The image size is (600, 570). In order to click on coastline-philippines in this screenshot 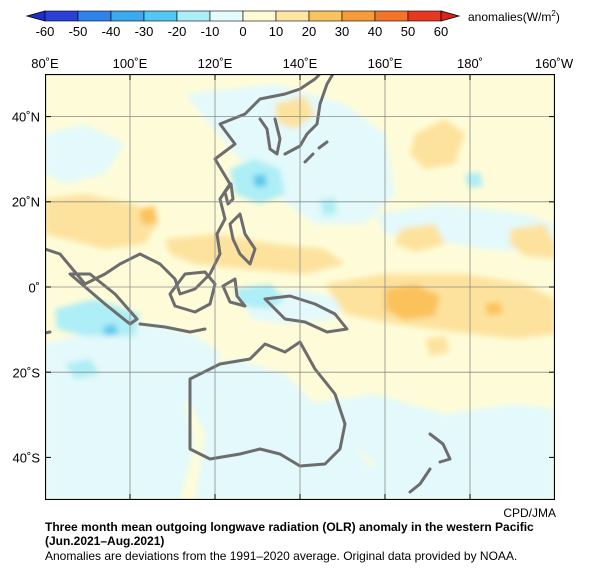, I will do `click(242, 239)`.